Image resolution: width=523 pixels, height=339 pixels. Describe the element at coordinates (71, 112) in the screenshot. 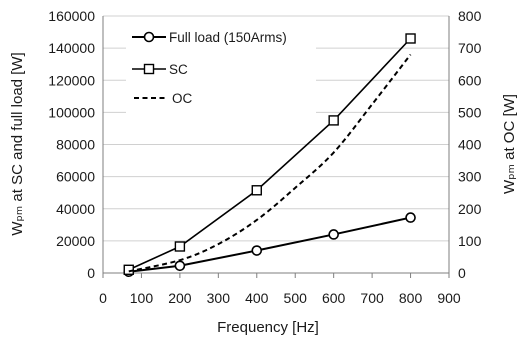

I see `y-left-tick-label: 100000` at that location.